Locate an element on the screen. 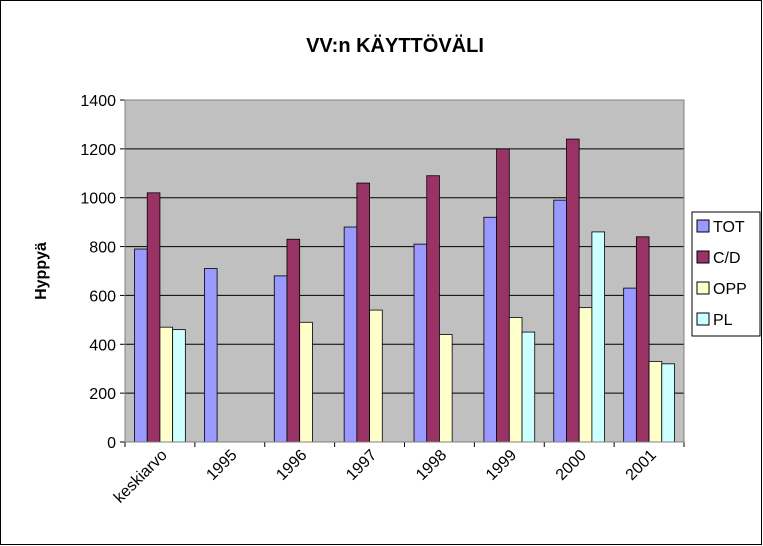  legend-label: OPP is located at coordinates (730, 289).